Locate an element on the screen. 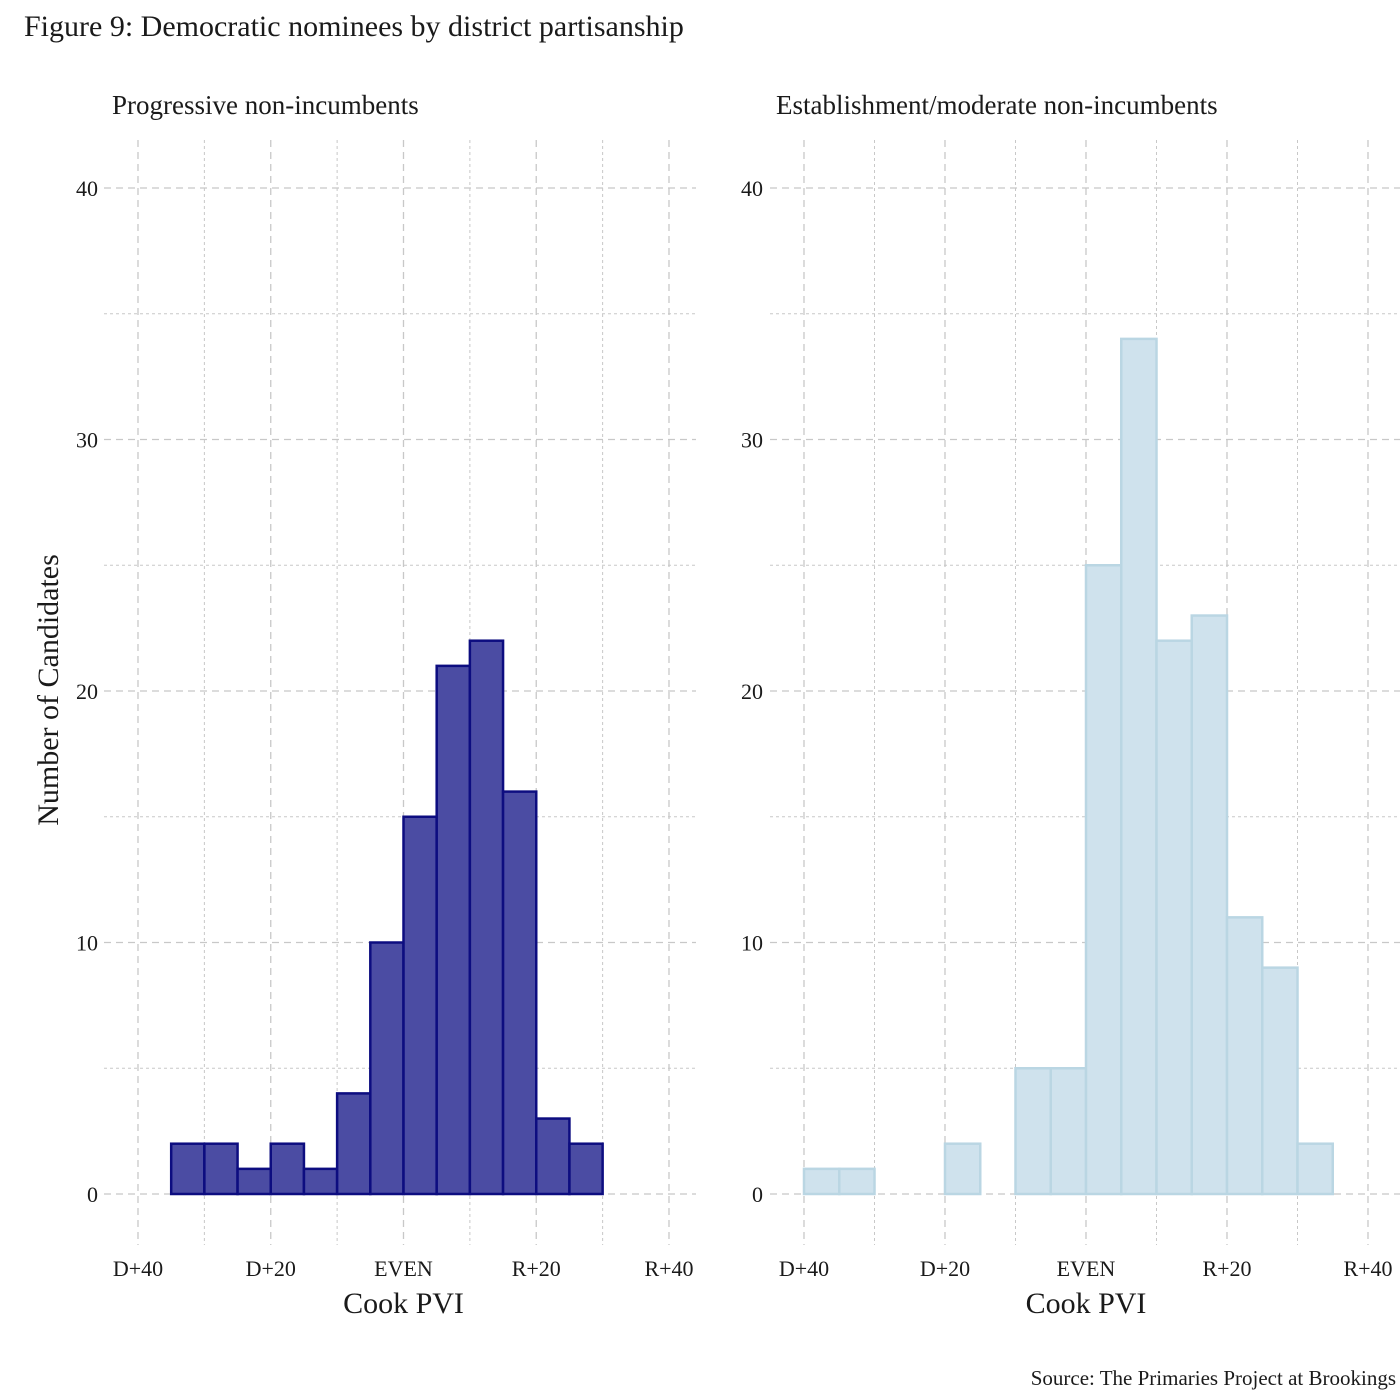 The image size is (1400, 1400). panel-title: Establishment/moderate non-incumbents is located at coordinates (997, 105).